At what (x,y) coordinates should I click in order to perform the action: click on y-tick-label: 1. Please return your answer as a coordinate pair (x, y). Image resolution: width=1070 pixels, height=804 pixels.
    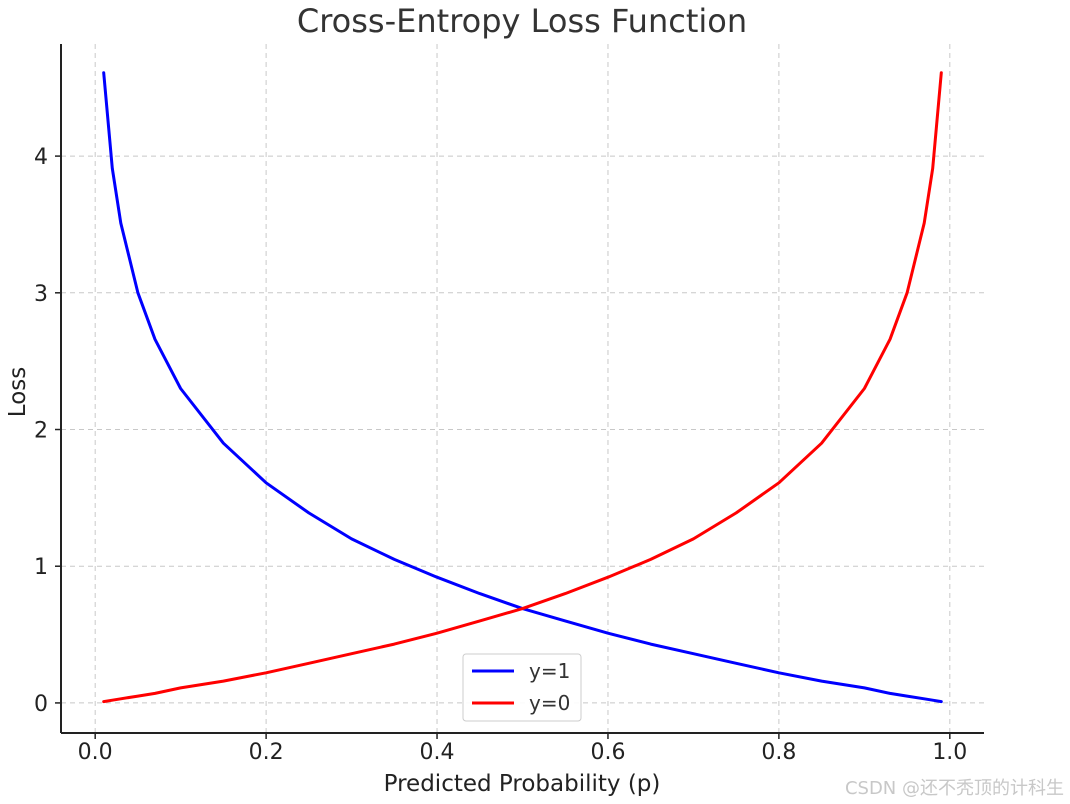
    Looking at the image, I should click on (41, 567).